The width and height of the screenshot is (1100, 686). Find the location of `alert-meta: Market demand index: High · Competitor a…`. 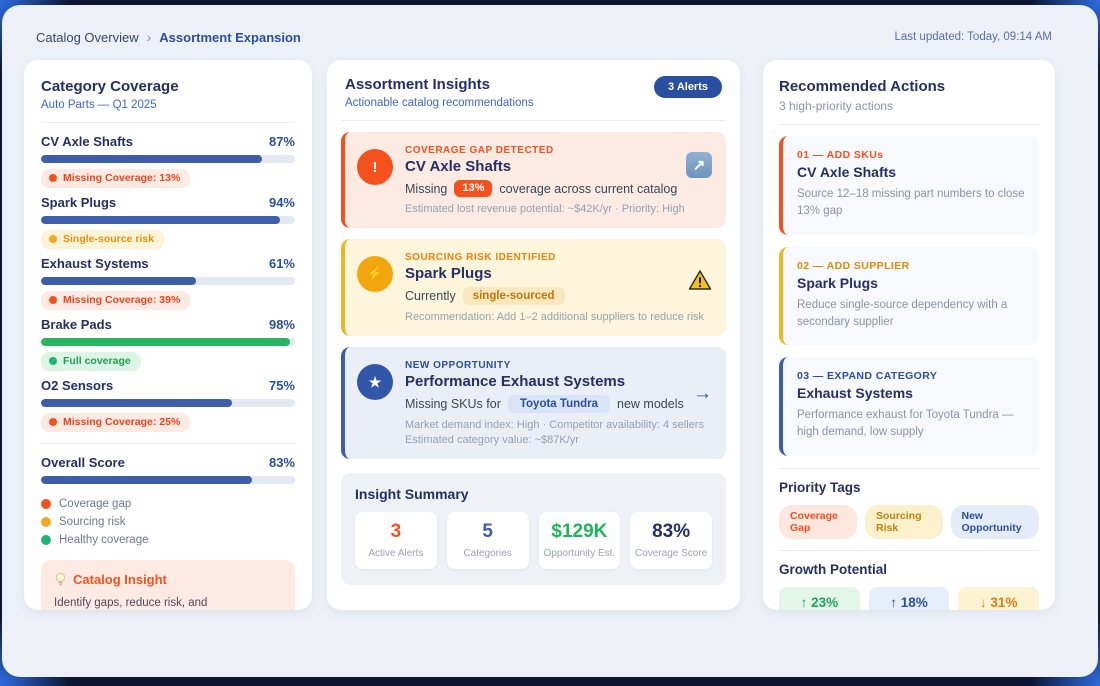

alert-meta: Market demand index: High · Competitor a… is located at coordinates (554, 425).